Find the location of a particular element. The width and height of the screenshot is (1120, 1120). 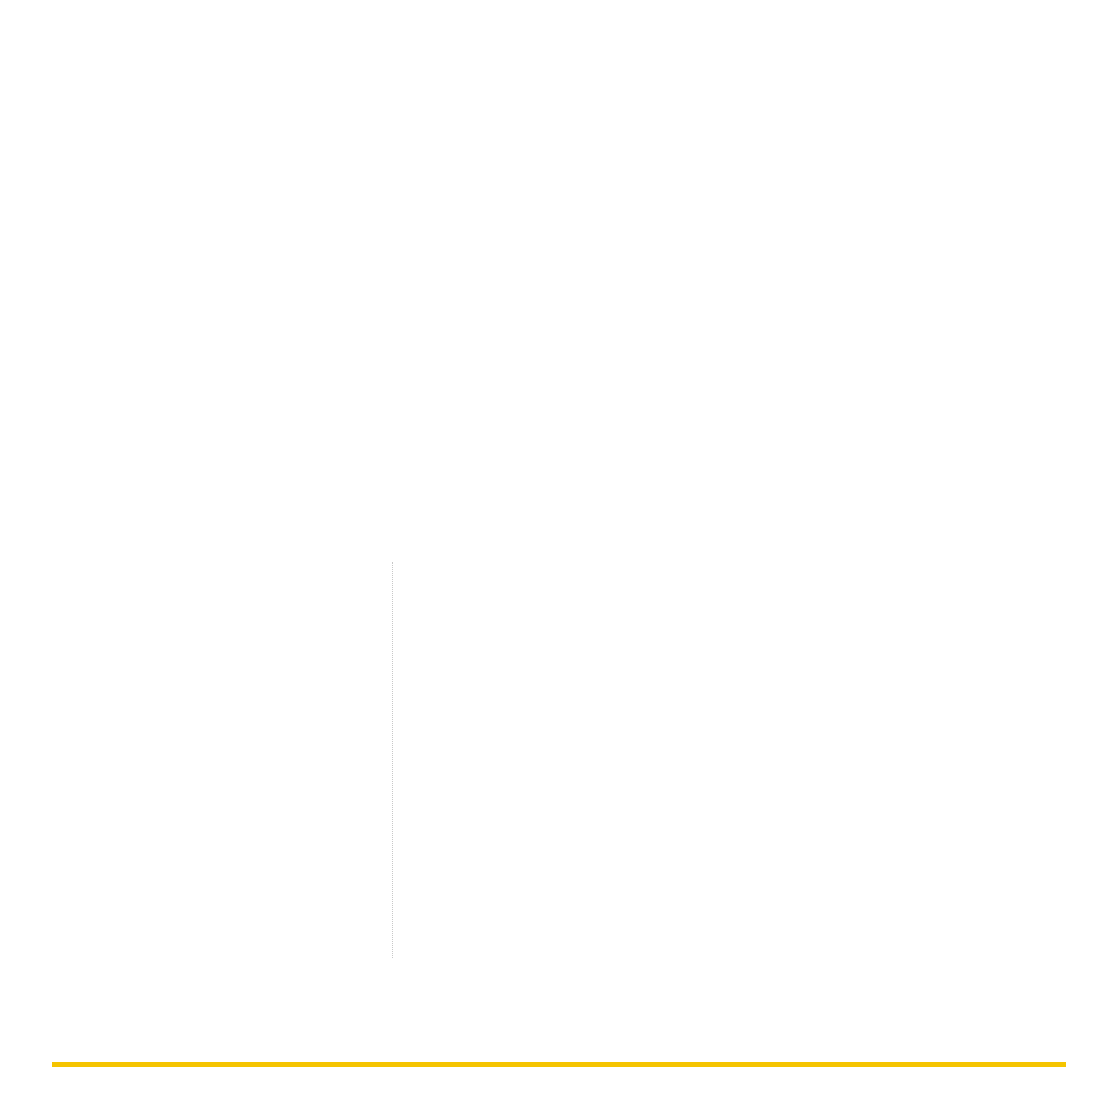

column-divider is located at coordinates (392, 760).